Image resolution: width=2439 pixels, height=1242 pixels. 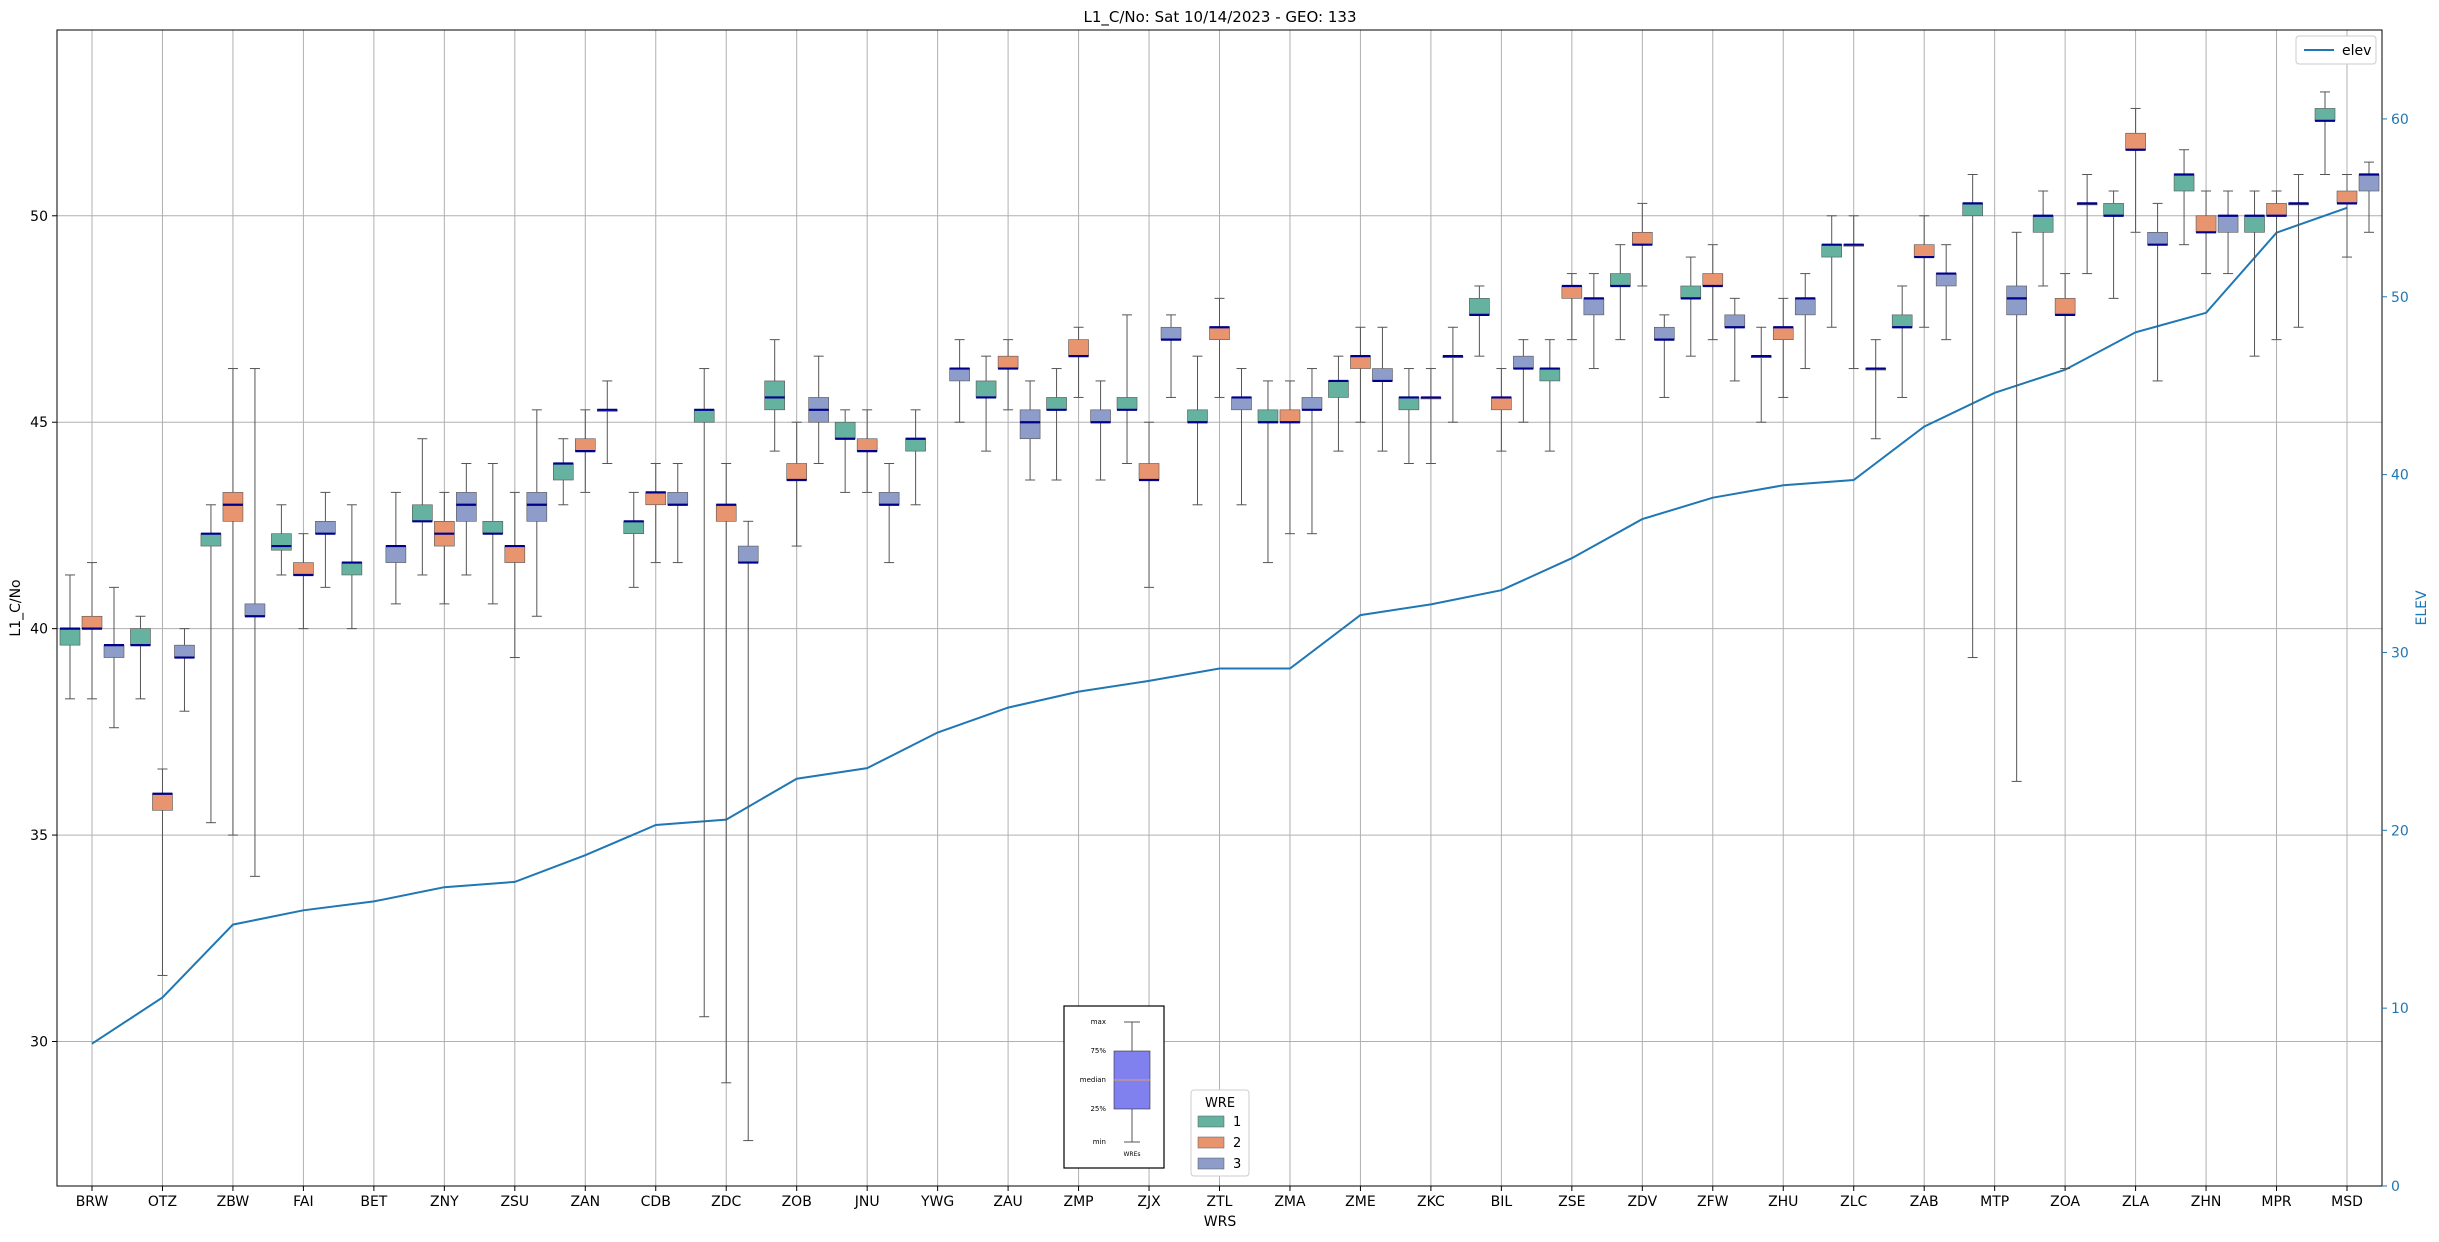 What do you see at coordinates (2422, 607) in the screenshot?
I see `y2-axis-label: ELEV` at bounding box center [2422, 607].